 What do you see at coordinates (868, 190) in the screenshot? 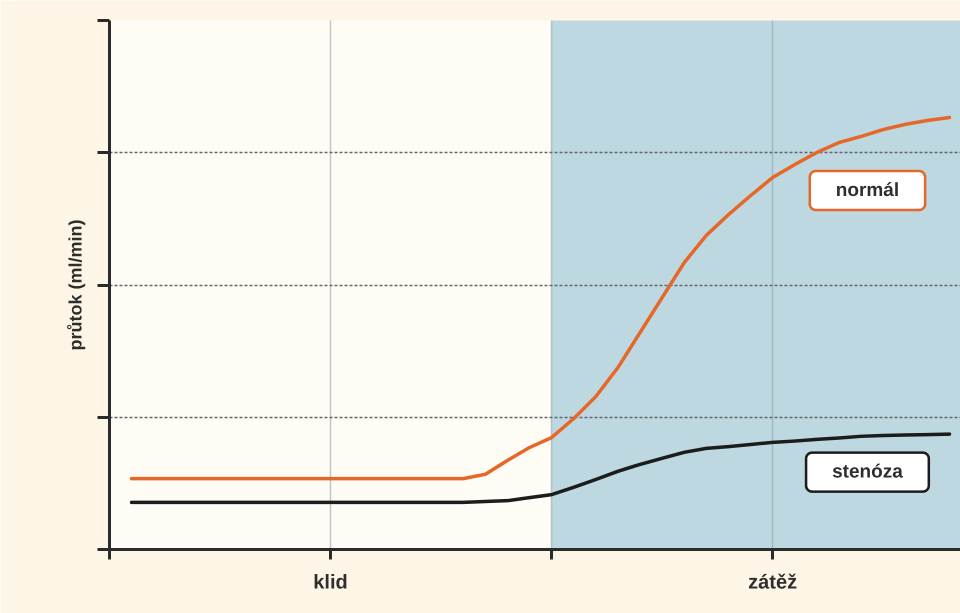
I see `series-label: normál` at bounding box center [868, 190].